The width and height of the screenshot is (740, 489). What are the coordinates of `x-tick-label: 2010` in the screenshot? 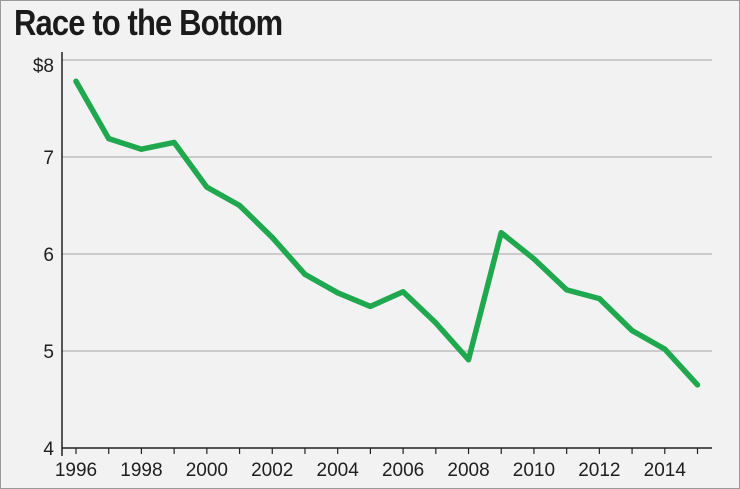 It's located at (534, 470).